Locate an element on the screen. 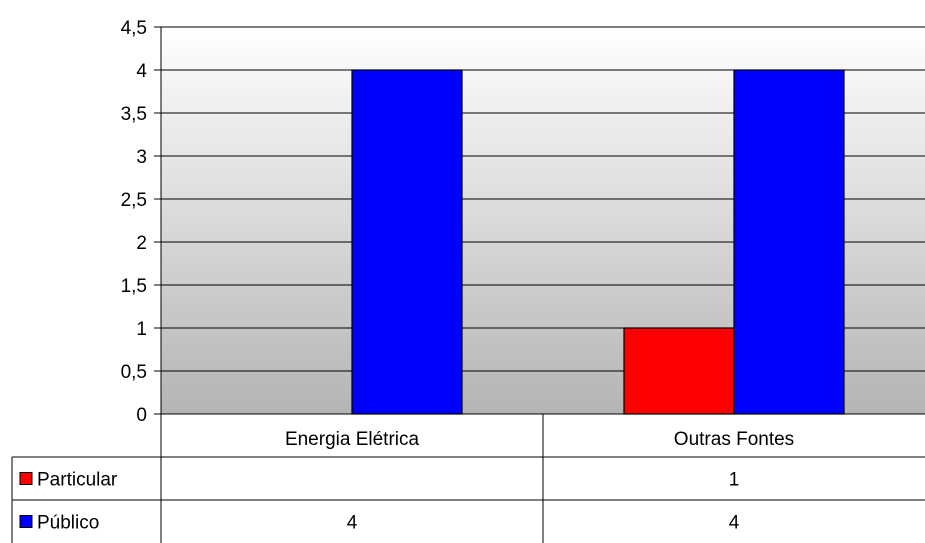 The height and width of the screenshot is (543, 925). legend-label: Público is located at coordinates (68, 523).